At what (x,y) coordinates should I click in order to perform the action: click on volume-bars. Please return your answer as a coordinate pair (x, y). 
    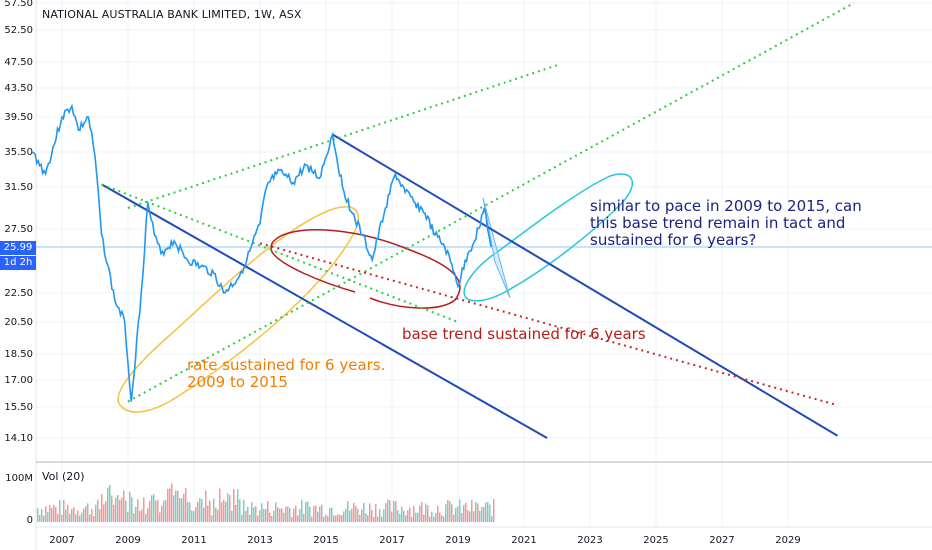
    Looking at the image, I should click on (266, 502).